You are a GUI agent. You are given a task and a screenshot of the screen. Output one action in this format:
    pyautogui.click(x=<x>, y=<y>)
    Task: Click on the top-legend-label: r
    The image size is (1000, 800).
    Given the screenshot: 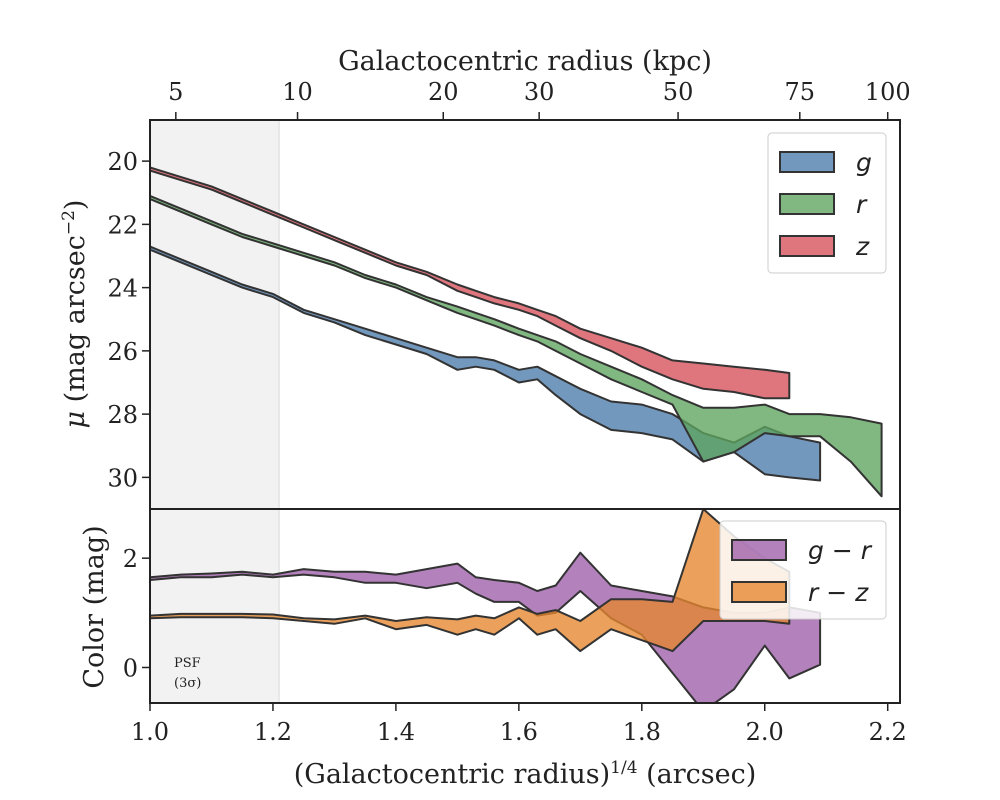 What is the action you would take?
    pyautogui.click(x=862, y=204)
    